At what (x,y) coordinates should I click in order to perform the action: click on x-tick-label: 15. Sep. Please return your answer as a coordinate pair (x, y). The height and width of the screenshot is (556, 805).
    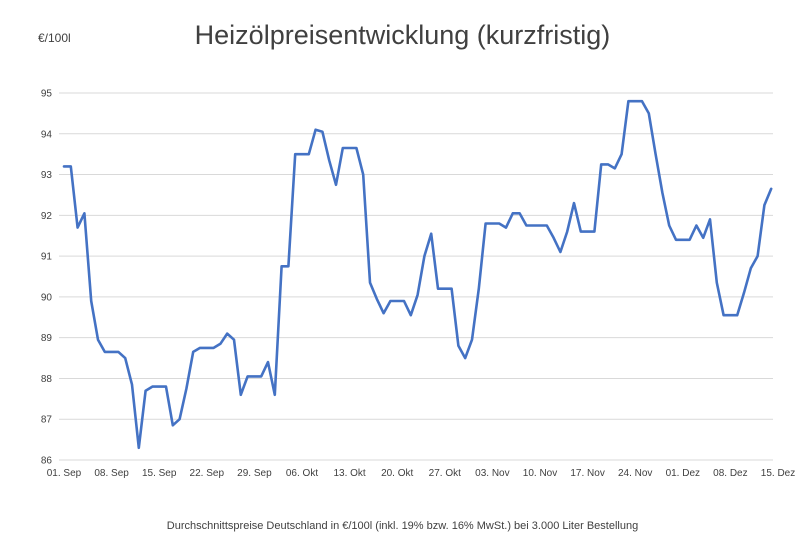
    Looking at the image, I should click on (159, 473).